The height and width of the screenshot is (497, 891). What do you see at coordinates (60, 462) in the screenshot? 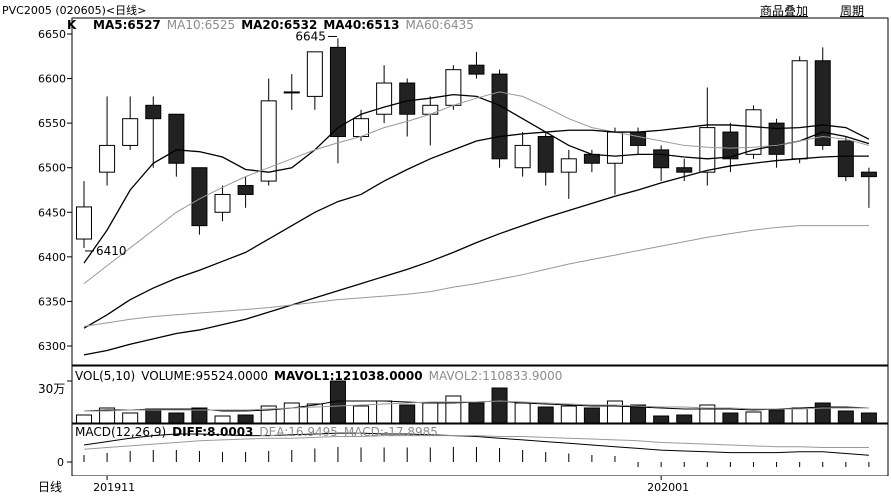
I see `macd-zero-label: 0` at bounding box center [60, 462].